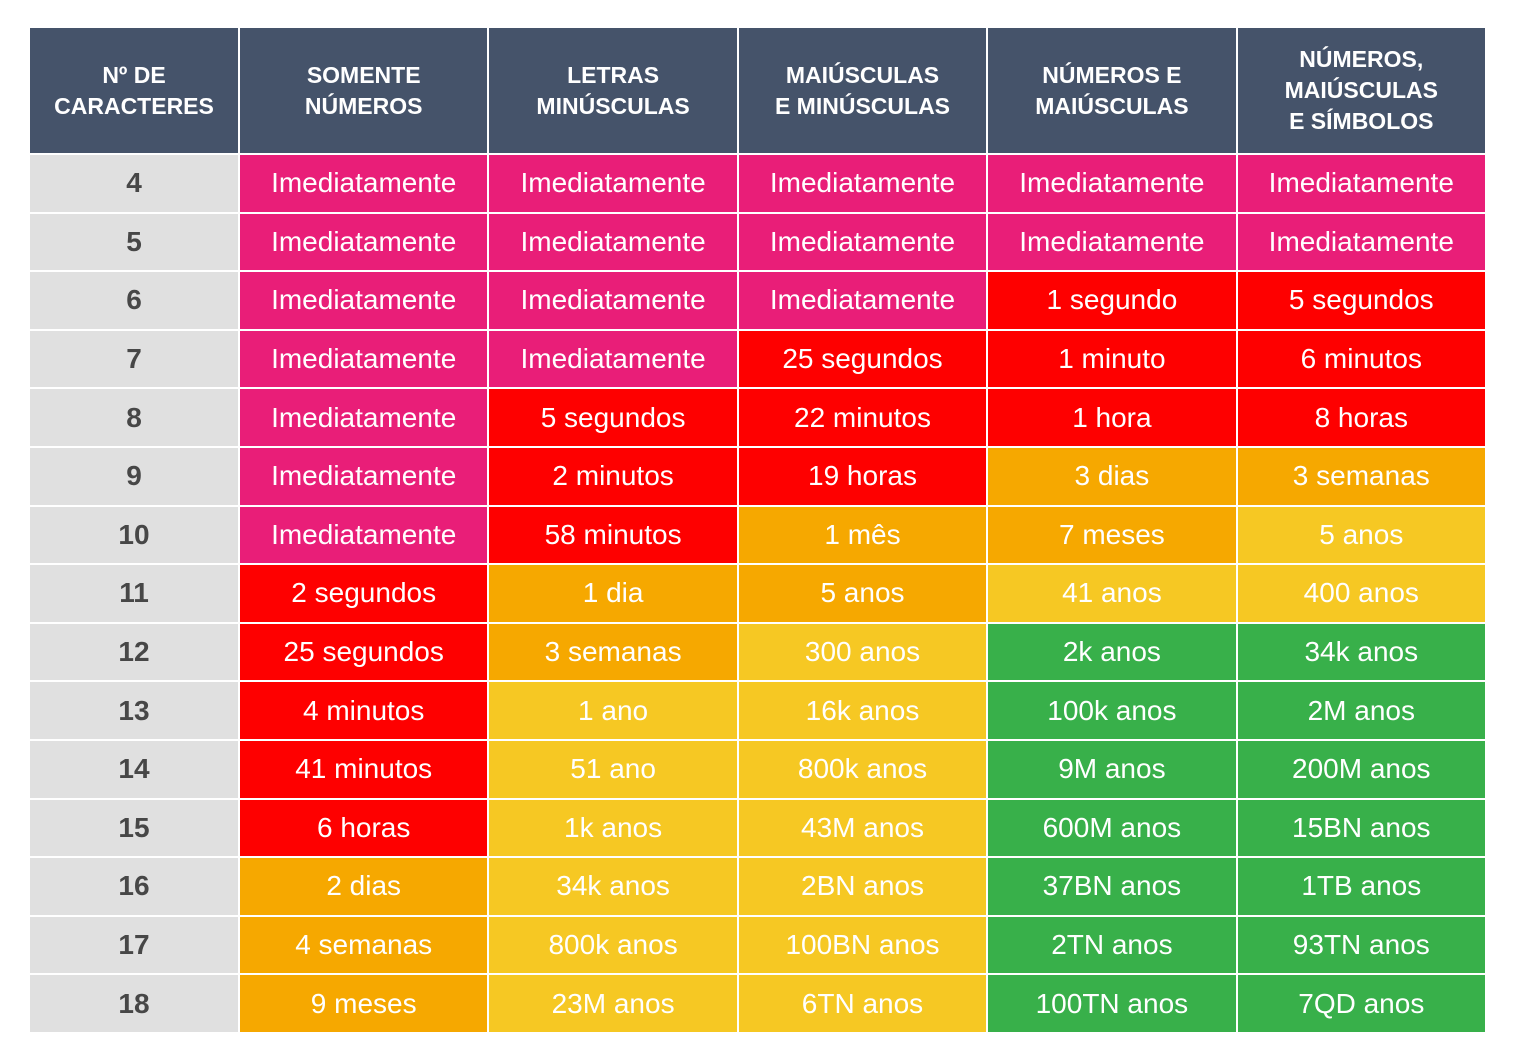  Describe the element at coordinates (134, 242) in the screenshot. I see `char-count: 5` at that location.